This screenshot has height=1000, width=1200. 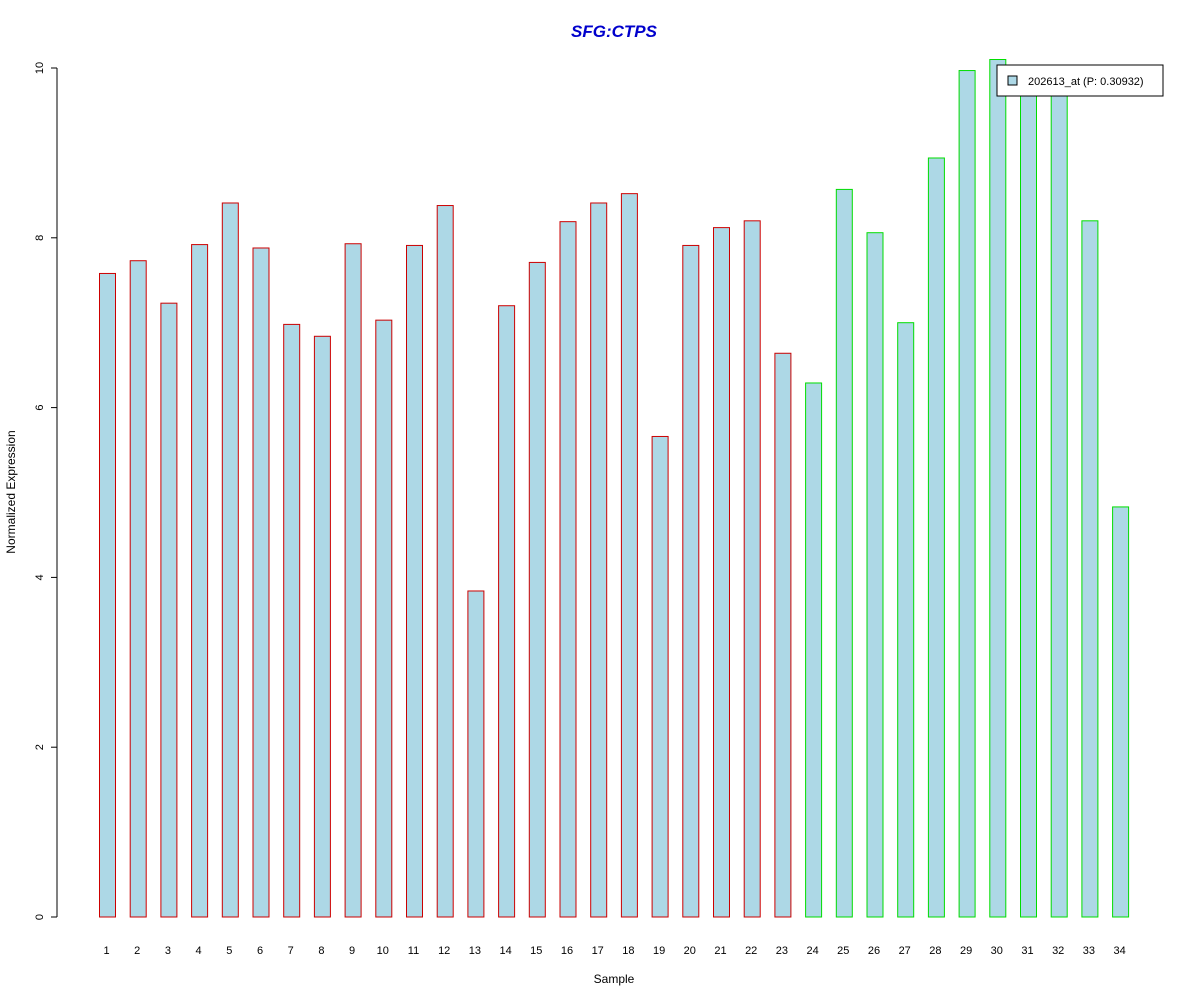 What do you see at coordinates (505, 951) in the screenshot?
I see `x-tick-label: 14` at bounding box center [505, 951].